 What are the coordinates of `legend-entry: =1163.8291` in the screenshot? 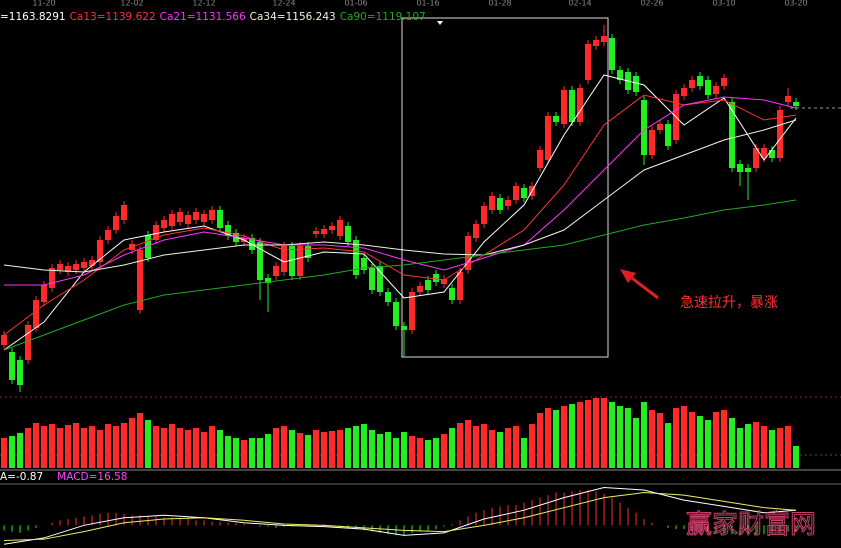 It's located at (33, 17).